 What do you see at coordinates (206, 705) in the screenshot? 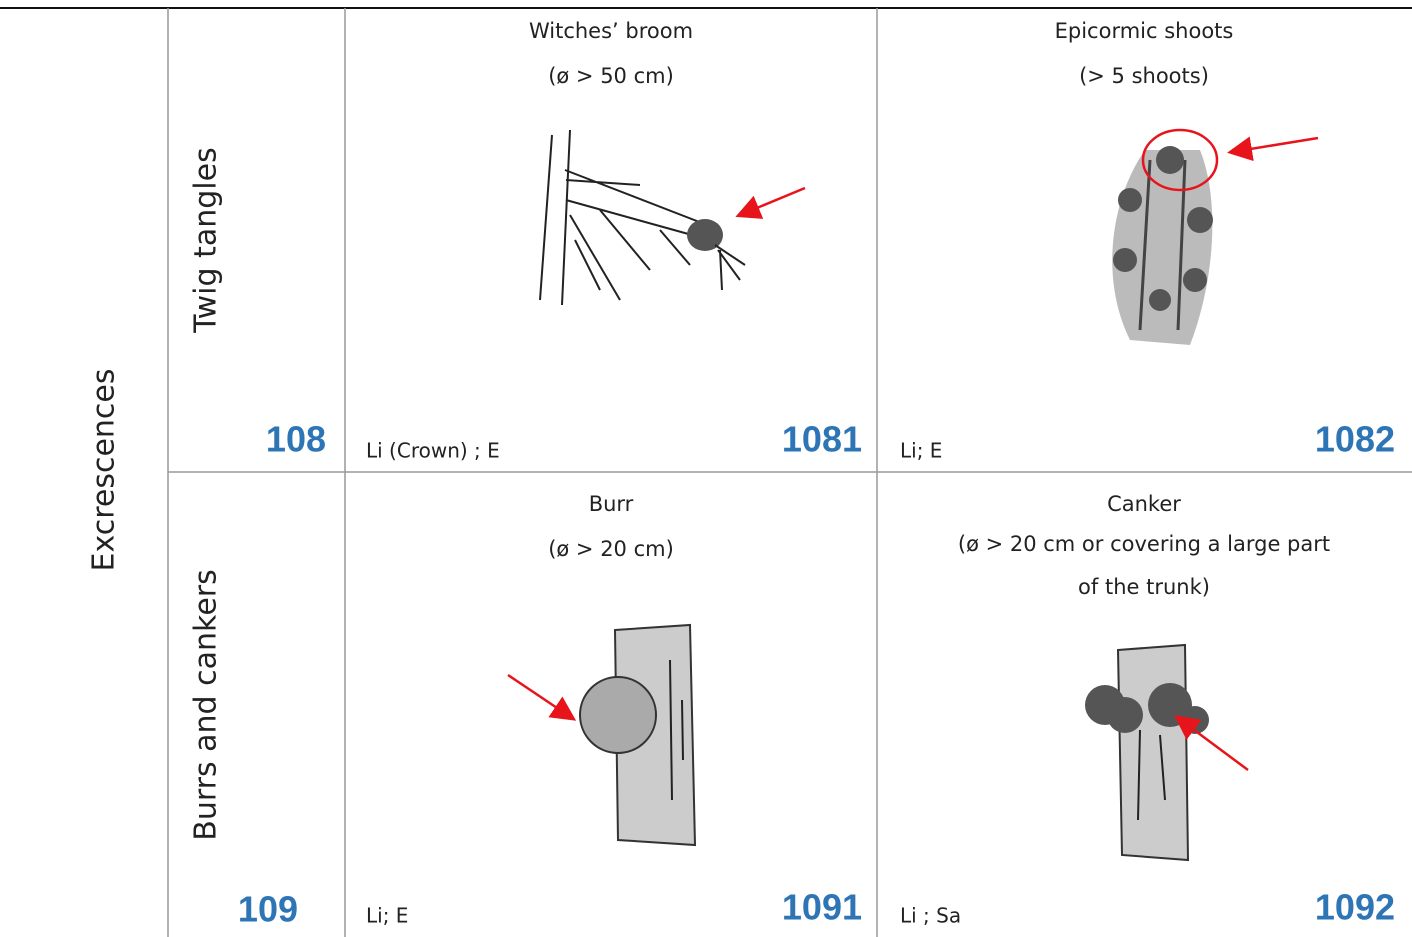
I see `row-label: Burrs and cankers` at bounding box center [206, 705].